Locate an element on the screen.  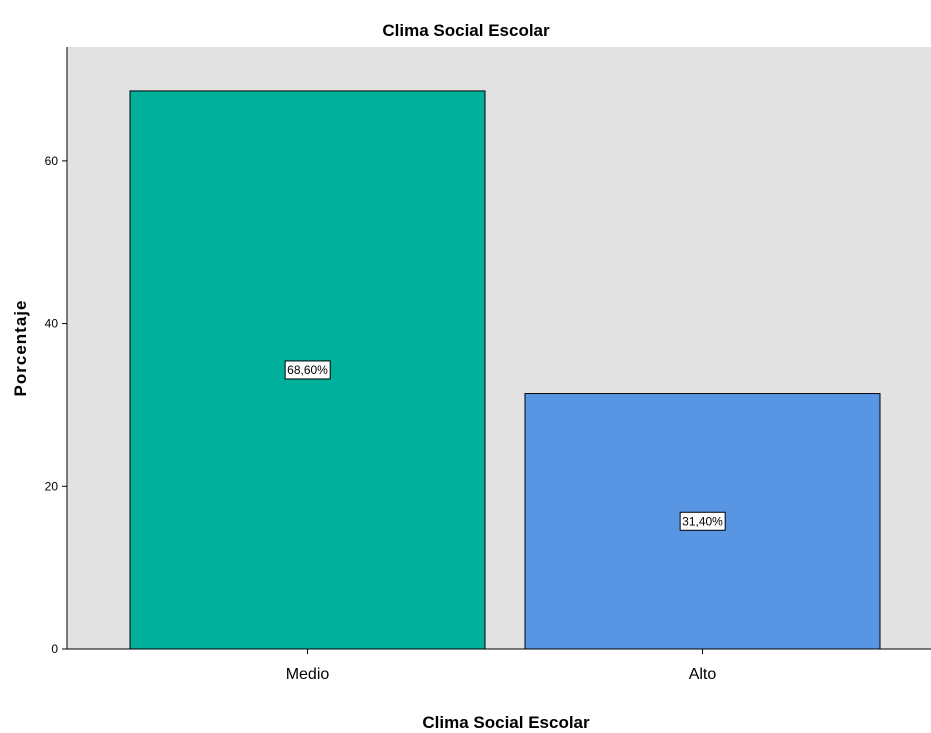
y-axis-title: Porcentaje is located at coordinates (20, 348).